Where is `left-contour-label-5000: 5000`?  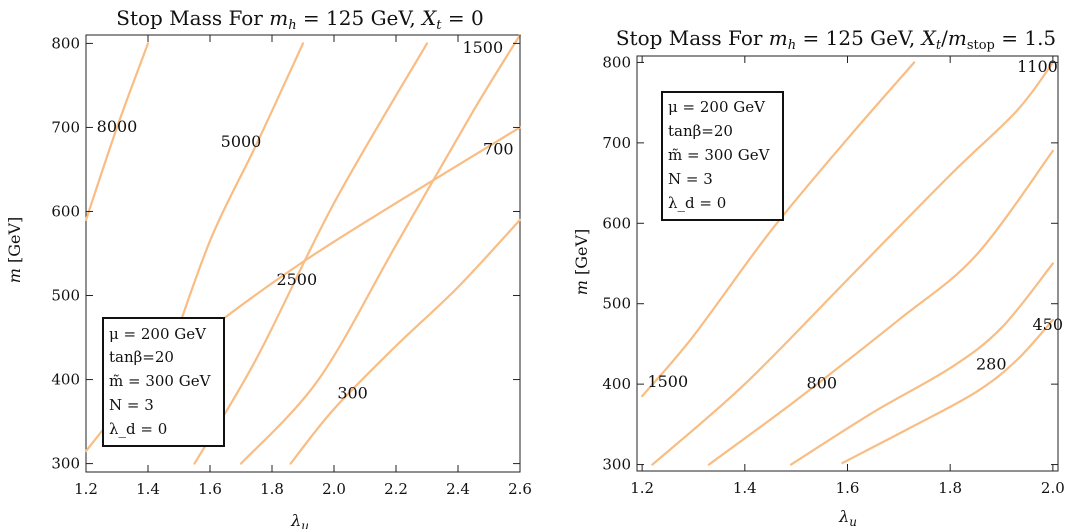 left-contour-label-5000: 5000 is located at coordinates (241, 141).